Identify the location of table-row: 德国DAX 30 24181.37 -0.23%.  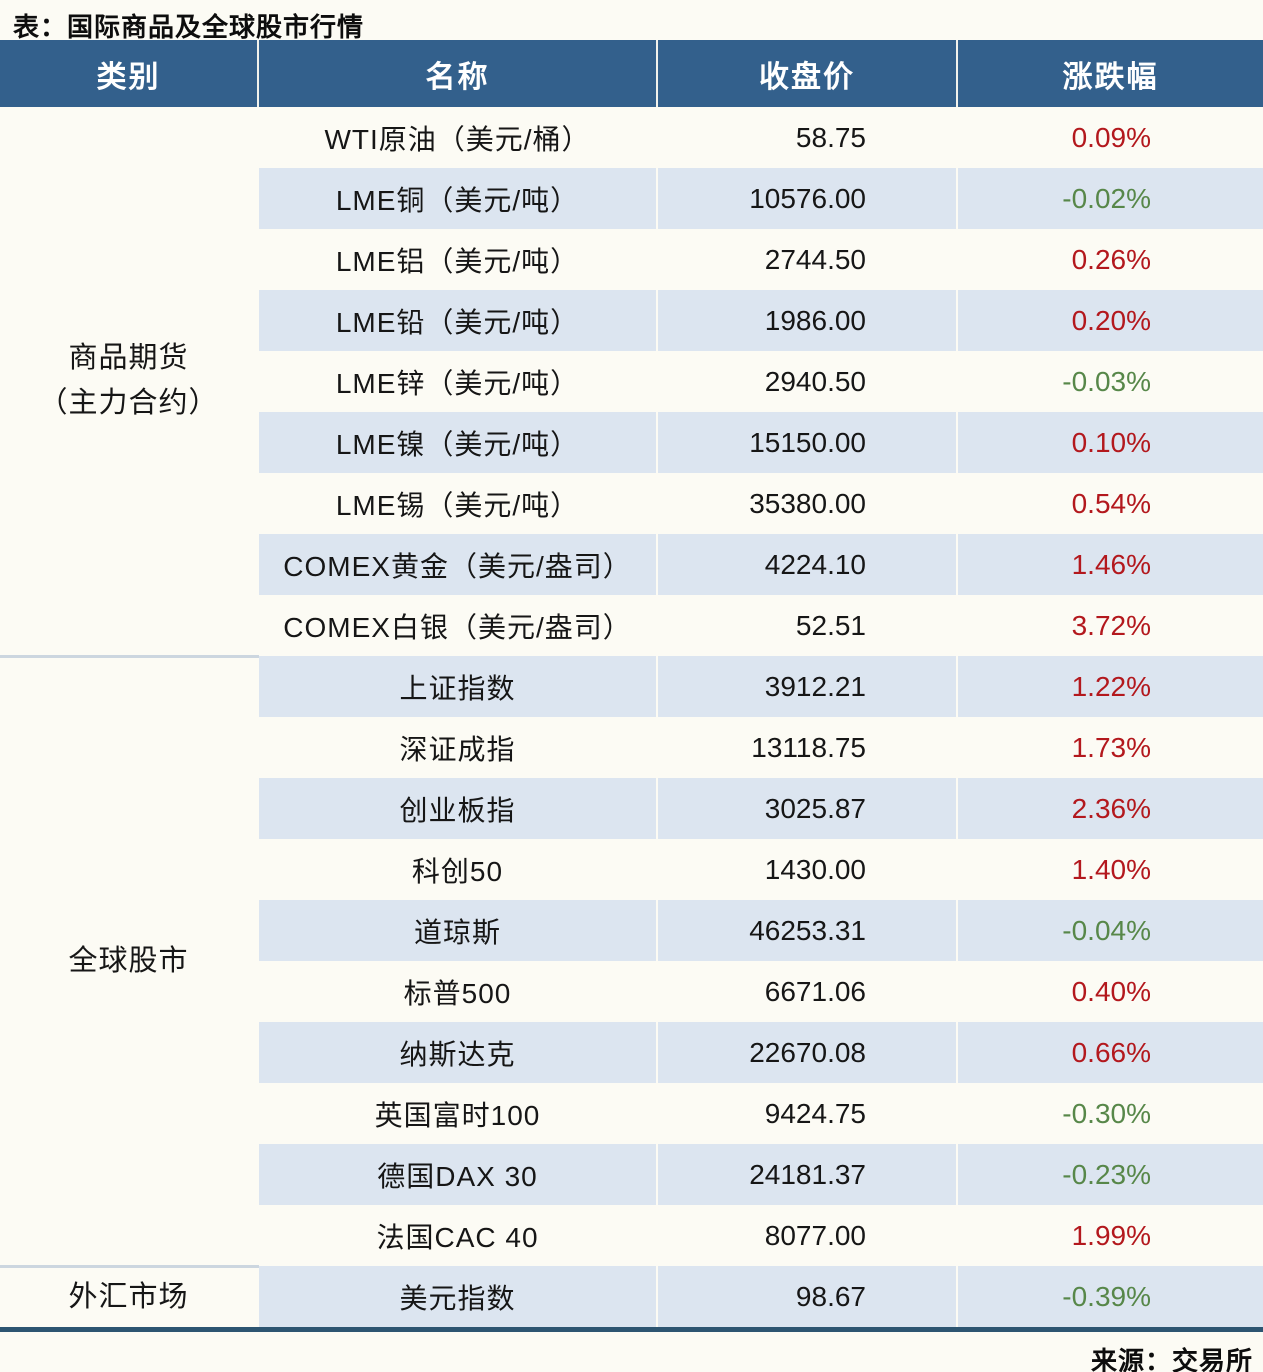
(631, 1174).